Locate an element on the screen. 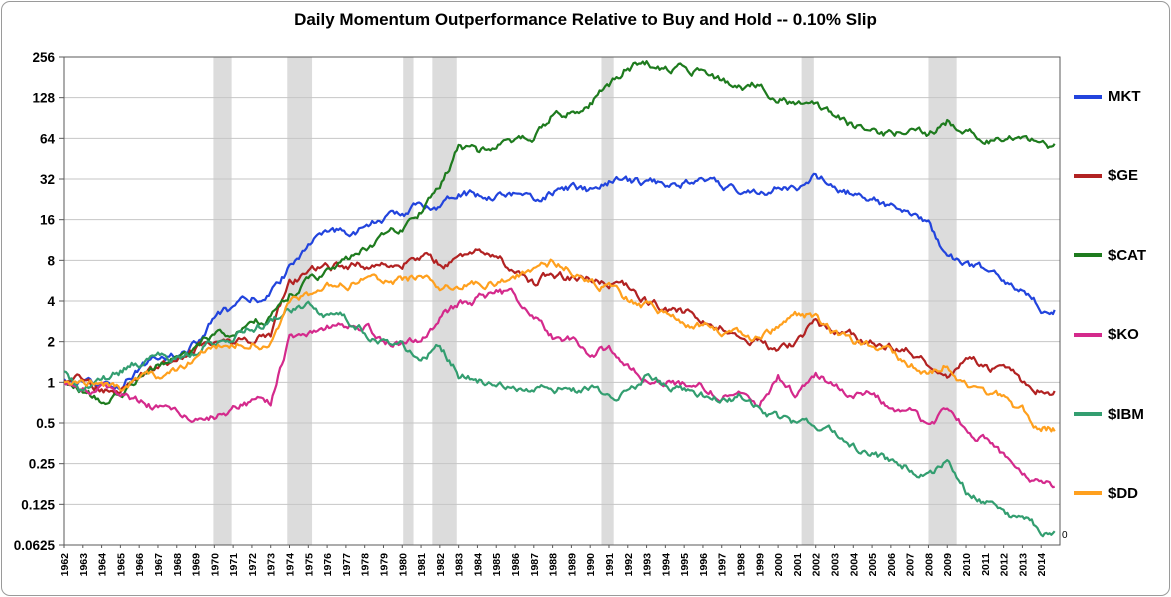 Image resolution: width=1171 pixels, height=597 pixels. svg-text: 1980 is located at coordinates (403, 565).